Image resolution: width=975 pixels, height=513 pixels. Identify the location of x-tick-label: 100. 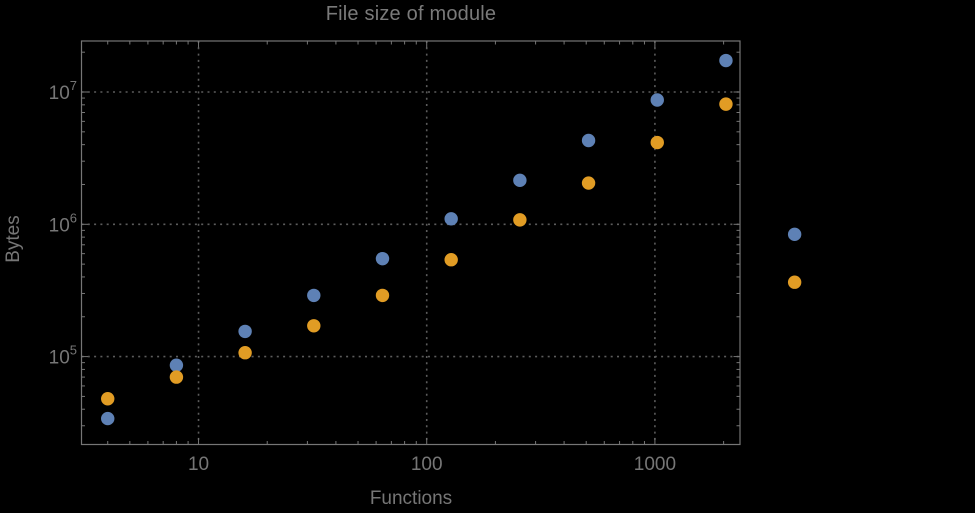
(427, 464).